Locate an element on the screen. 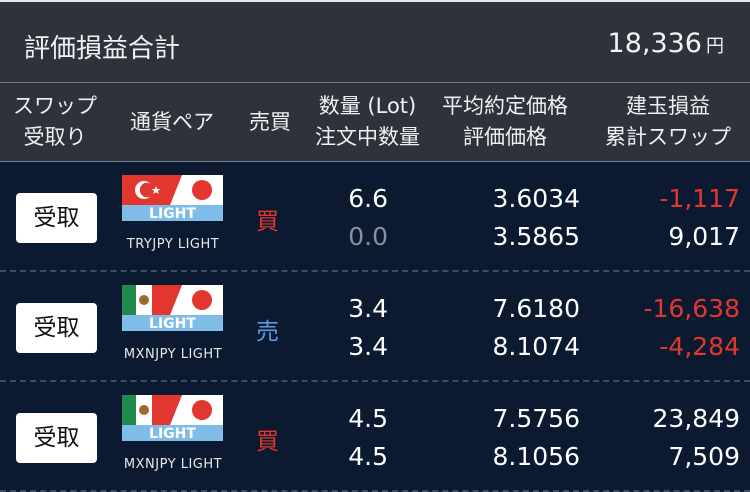 The image size is (750, 492). position-pl: 23,849 is located at coordinates (696, 418).